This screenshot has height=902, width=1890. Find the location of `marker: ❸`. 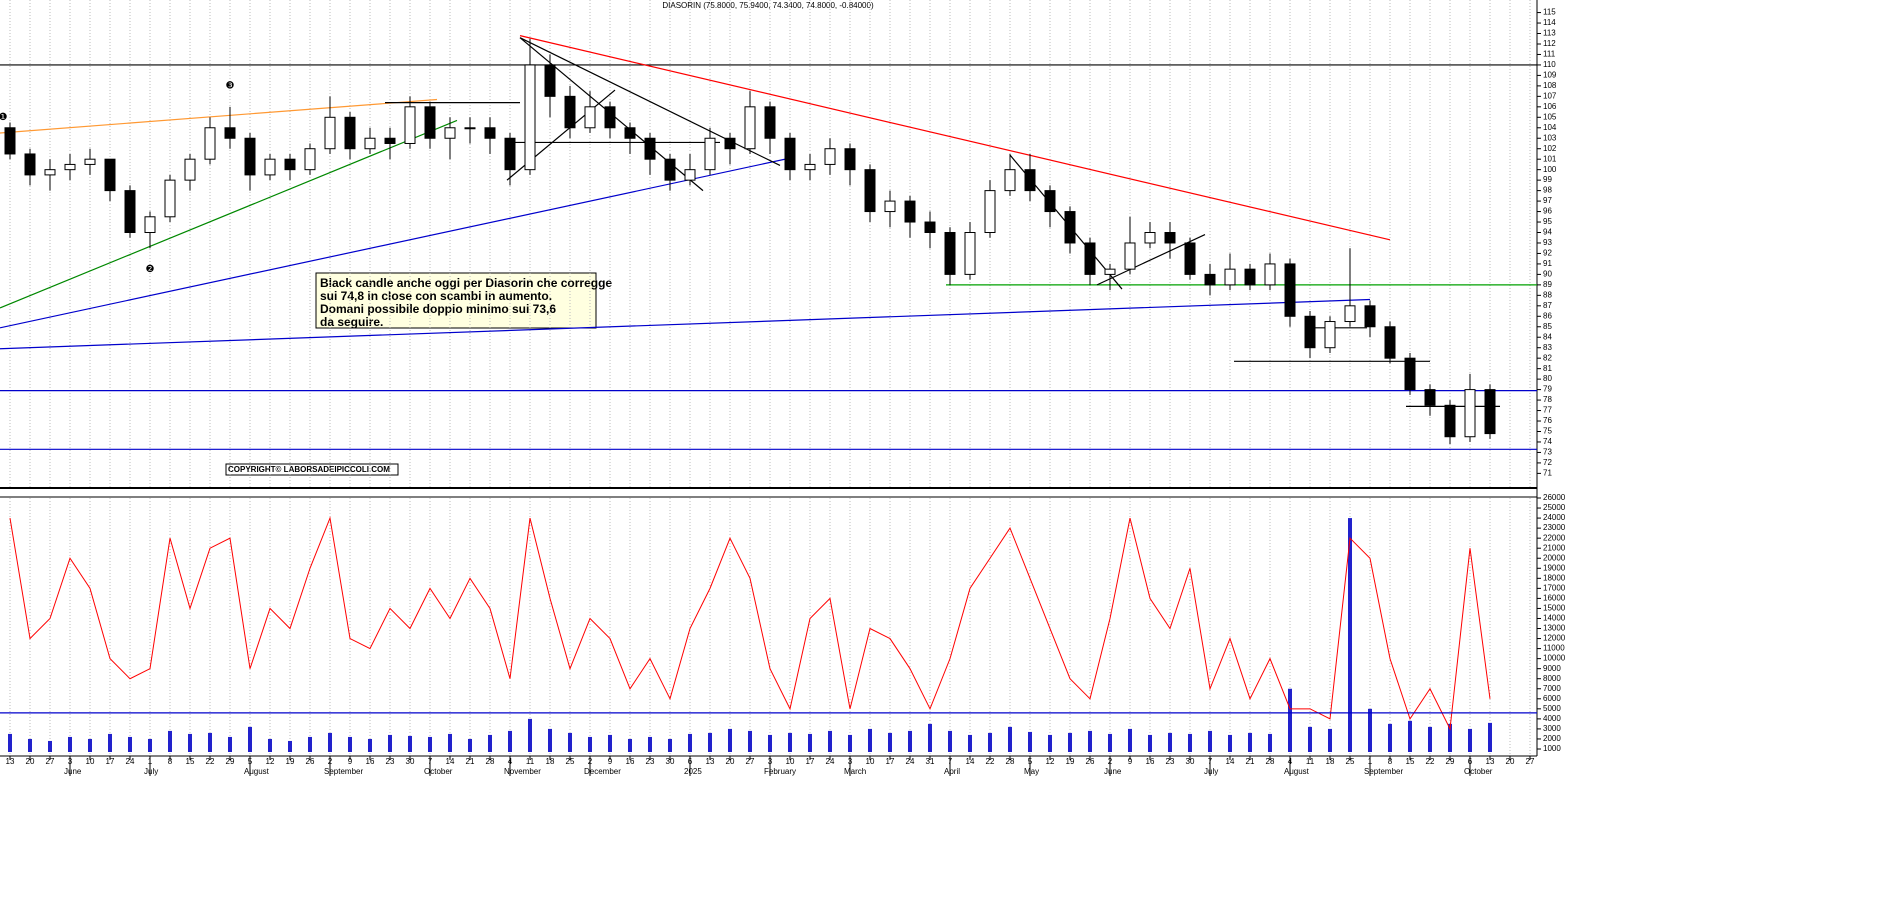

marker: ❸ is located at coordinates (230, 86).